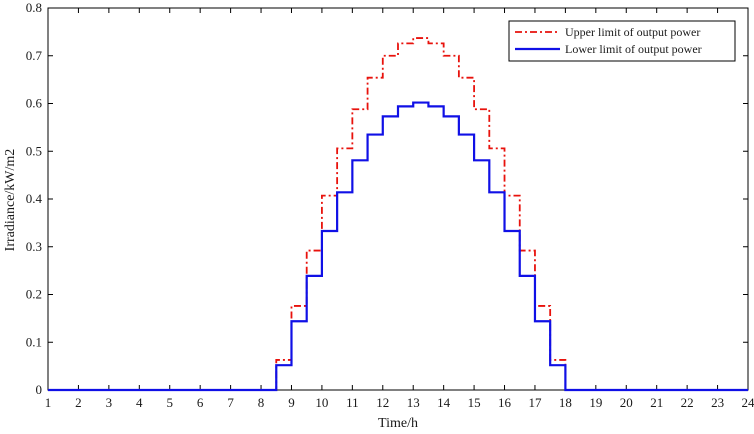 This screenshot has width=754, height=434. I want to click on x-tick-label: 20, so click(626, 402).